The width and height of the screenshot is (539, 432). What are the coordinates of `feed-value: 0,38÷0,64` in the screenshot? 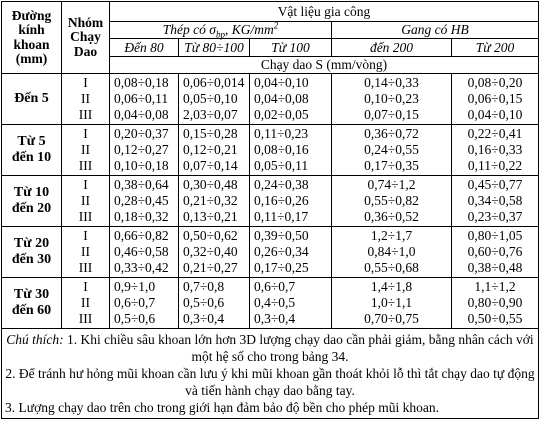 It's located at (141, 184).